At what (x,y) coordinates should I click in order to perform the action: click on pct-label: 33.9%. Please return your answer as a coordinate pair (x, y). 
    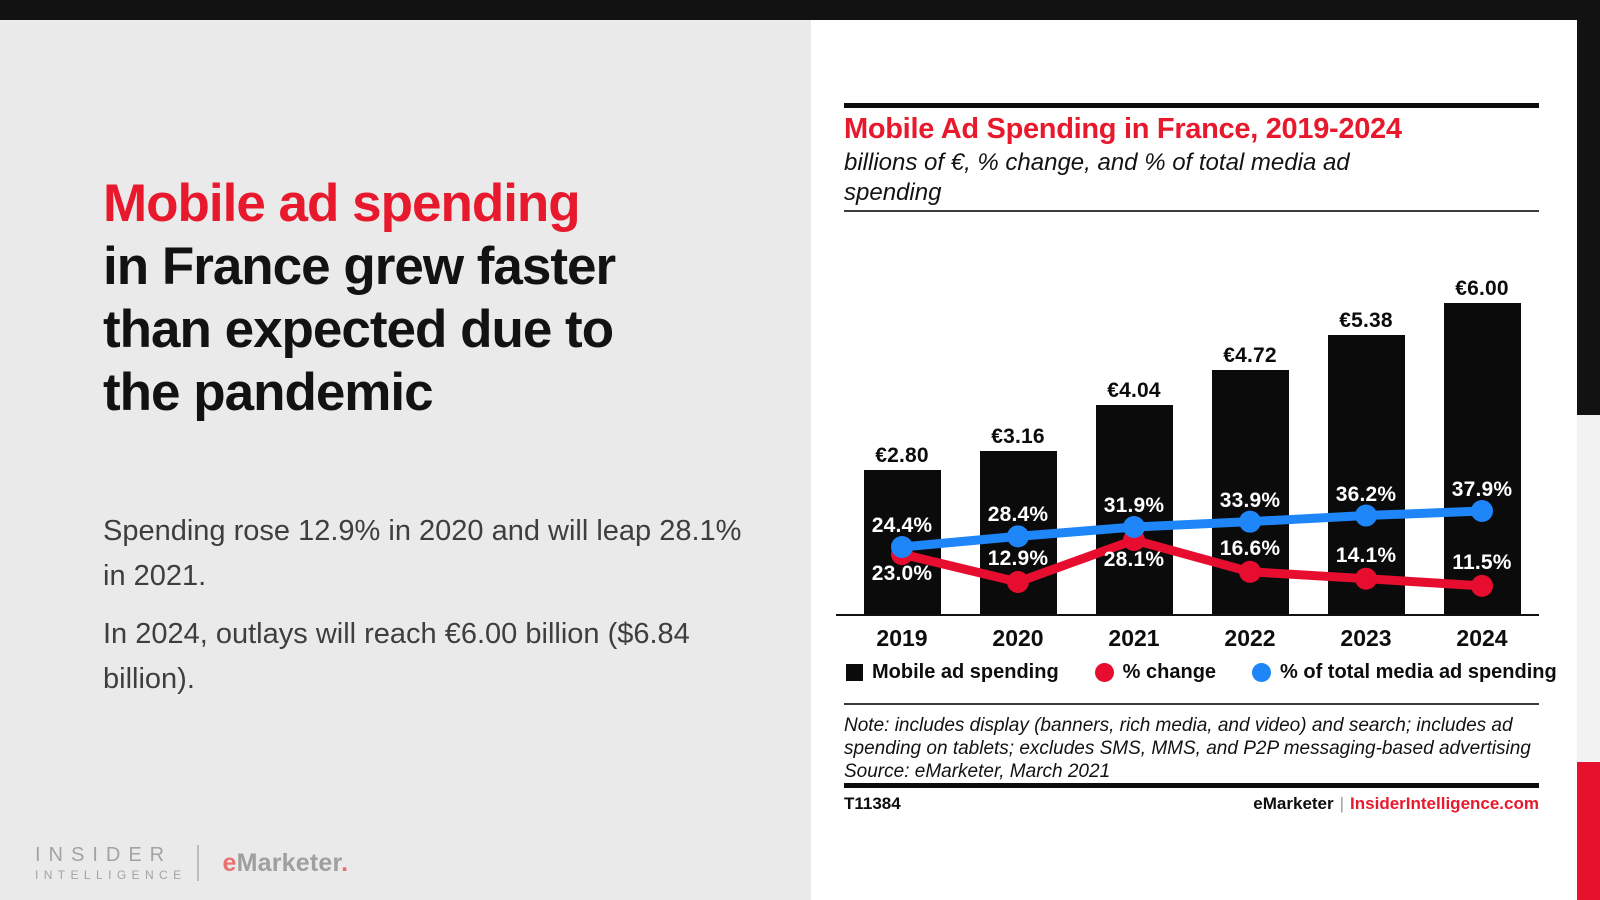
    Looking at the image, I should click on (1250, 500).